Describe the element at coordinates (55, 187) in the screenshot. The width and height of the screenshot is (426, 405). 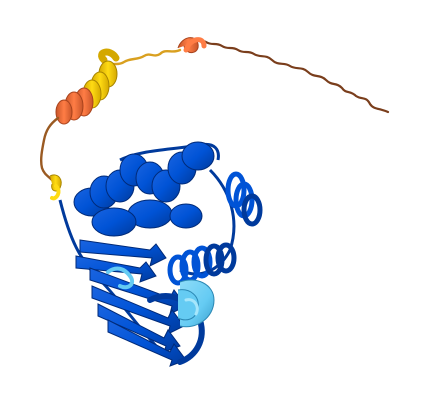
I see `entry-helix-yellow` at that location.